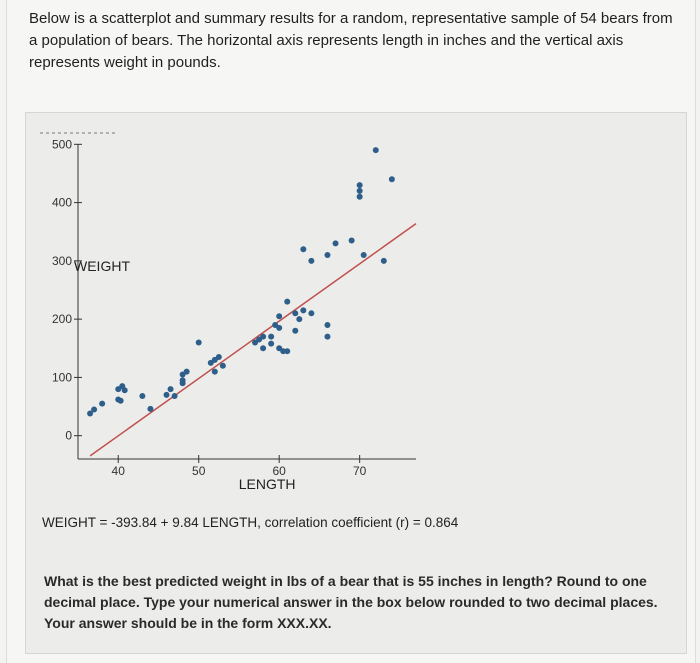 This screenshot has height=663, width=700. I want to click on y-tick-label: 200, so click(62, 319).